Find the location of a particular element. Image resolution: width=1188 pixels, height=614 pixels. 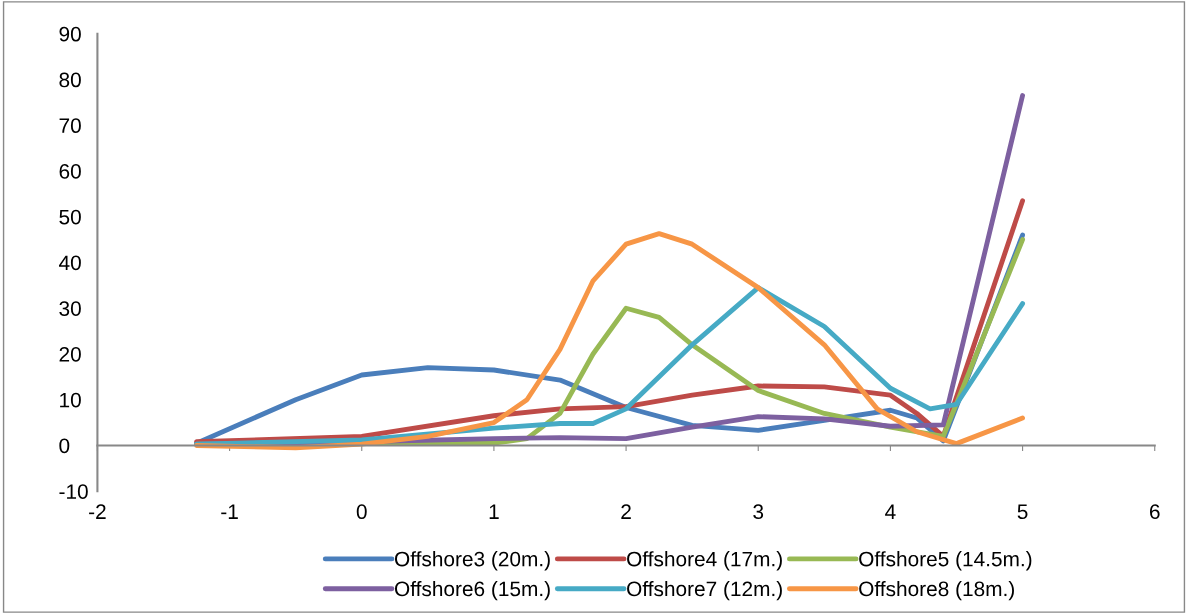

y-tick-label: 60 is located at coordinates (70, 171).